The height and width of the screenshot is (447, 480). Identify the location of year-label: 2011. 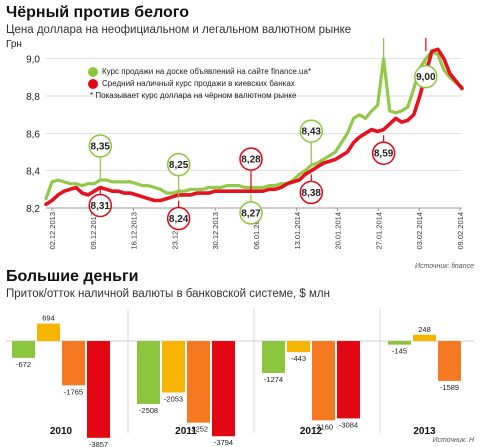
(186, 431).